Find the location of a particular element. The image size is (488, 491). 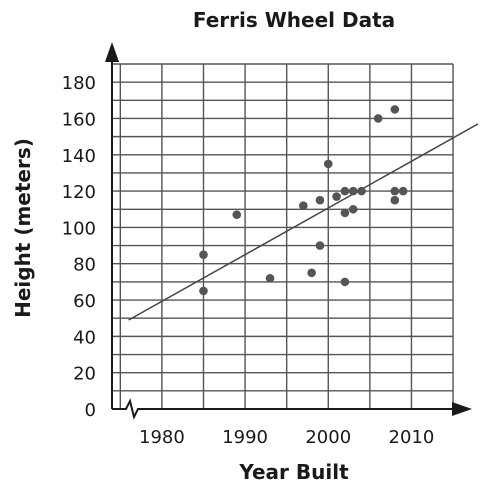

x-tick-label: 1990 is located at coordinates (245, 437).